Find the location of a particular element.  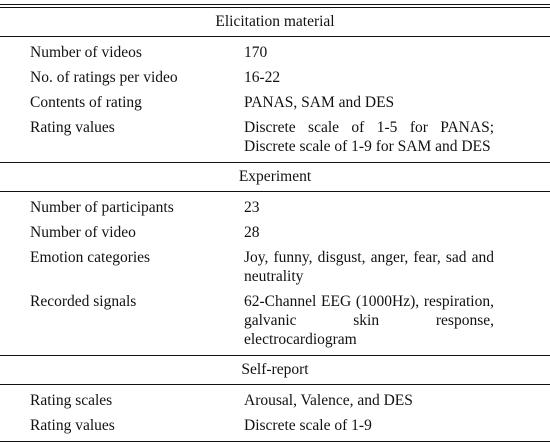

table-row: Number of videos 170 is located at coordinates (275, 52).